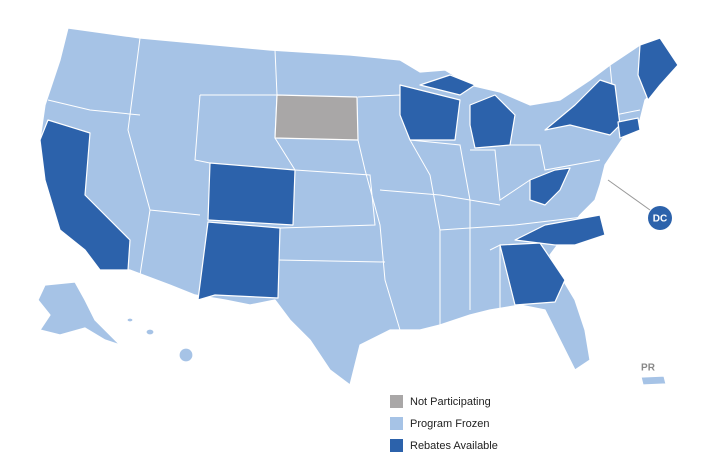 The width and height of the screenshot is (704, 470). What do you see at coordinates (653, 380) in the screenshot?
I see `puerto-rico` at bounding box center [653, 380].